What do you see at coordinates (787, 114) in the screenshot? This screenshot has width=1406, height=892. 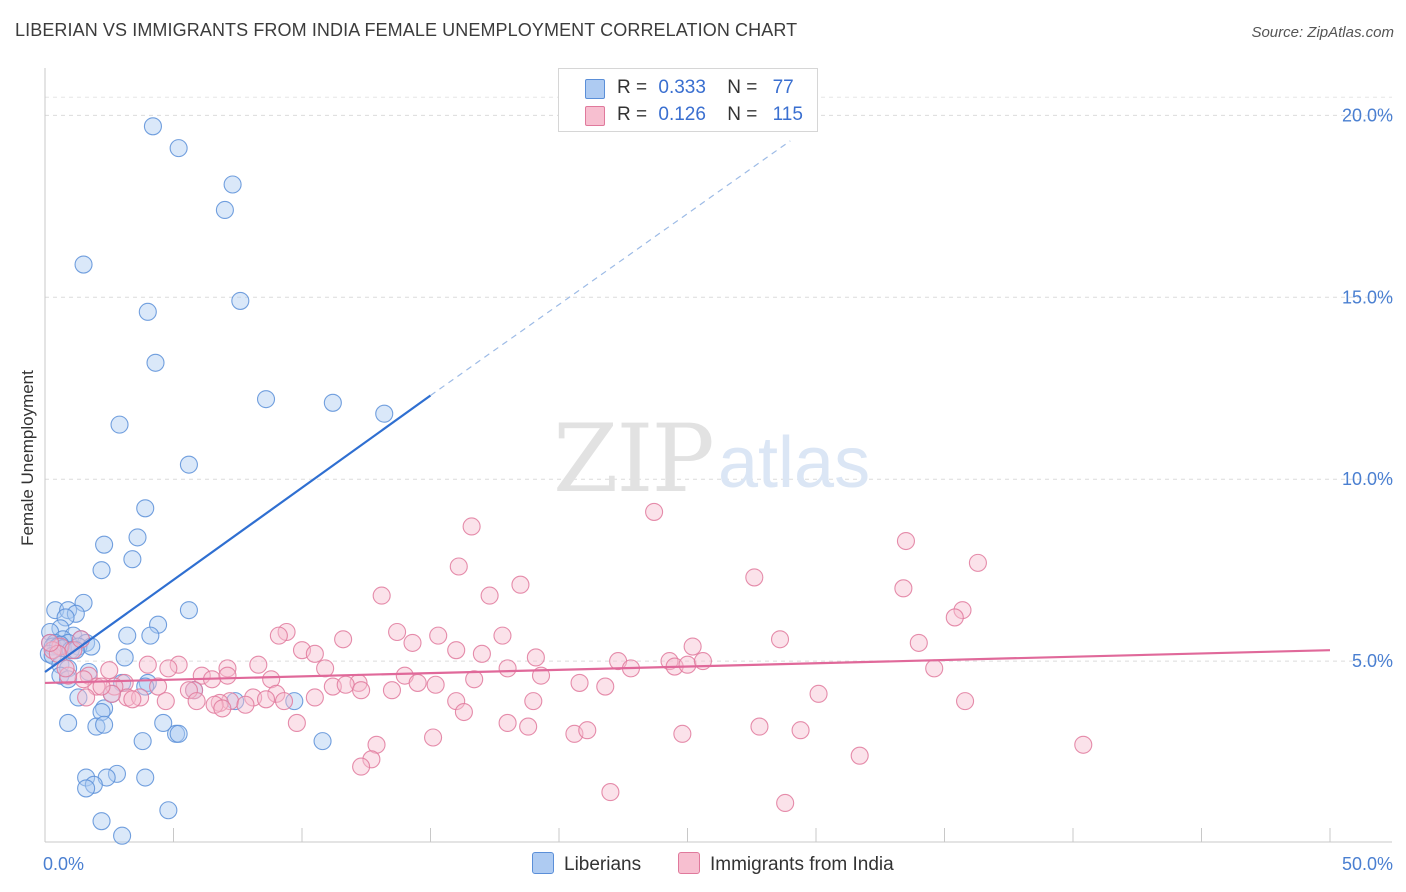 I see `legend-n-value: 115` at bounding box center [787, 114].